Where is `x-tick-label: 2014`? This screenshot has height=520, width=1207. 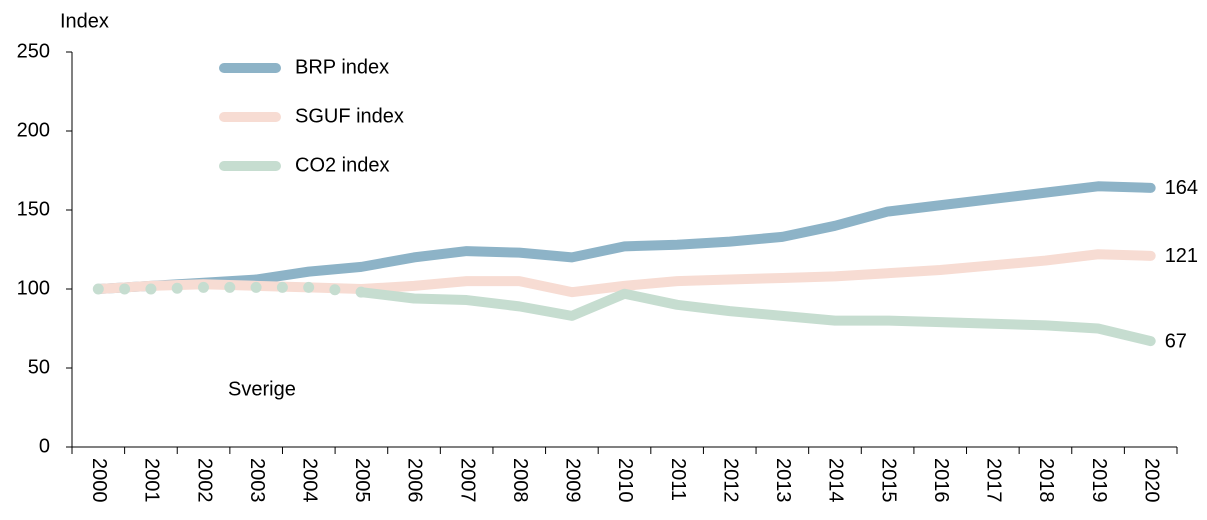 x-tick-label: 2014 is located at coordinates (836, 480).